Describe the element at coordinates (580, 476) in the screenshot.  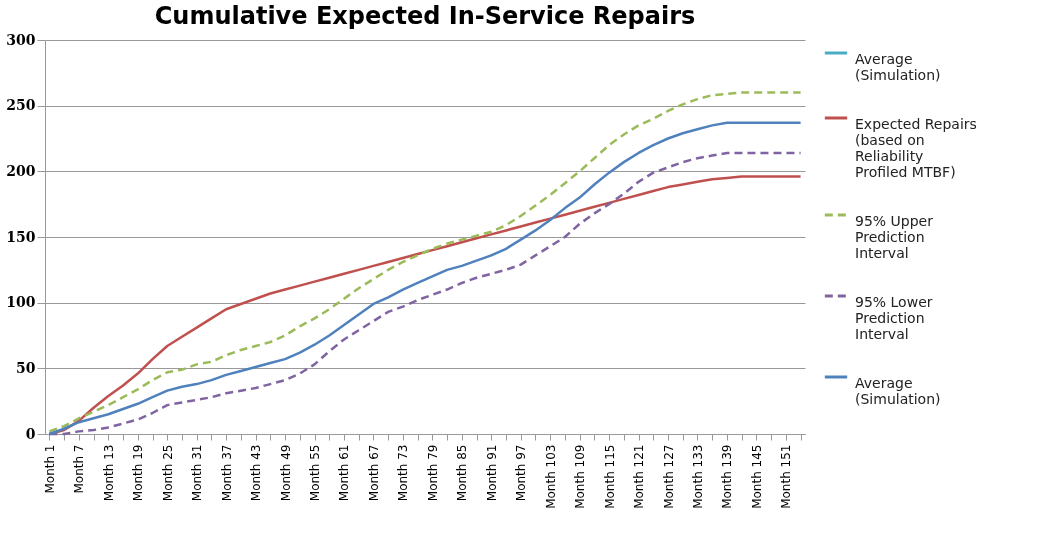
I see `x-tick-label: Month 109` at that location.